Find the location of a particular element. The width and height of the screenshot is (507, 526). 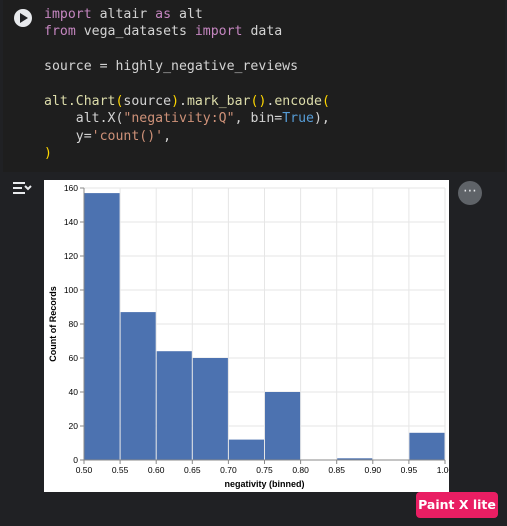

y-axis-title: Count of Records is located at coordinates (53, 324).